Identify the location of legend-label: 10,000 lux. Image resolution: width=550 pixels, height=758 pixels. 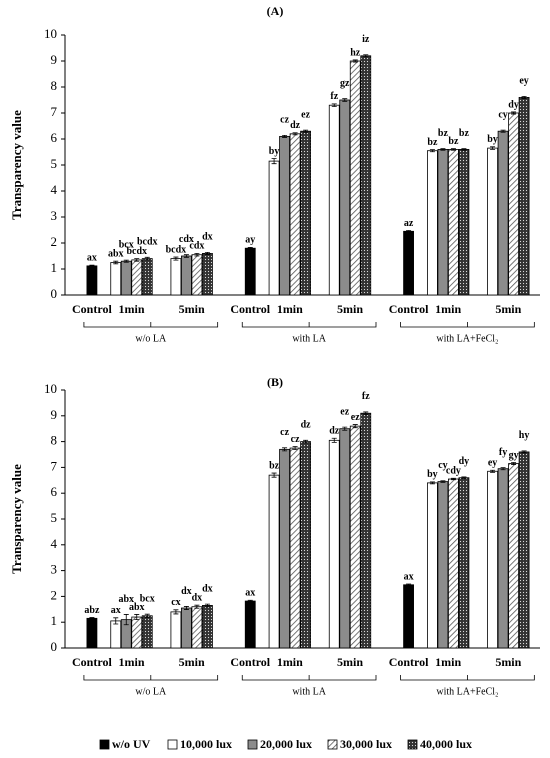
(206, 744).